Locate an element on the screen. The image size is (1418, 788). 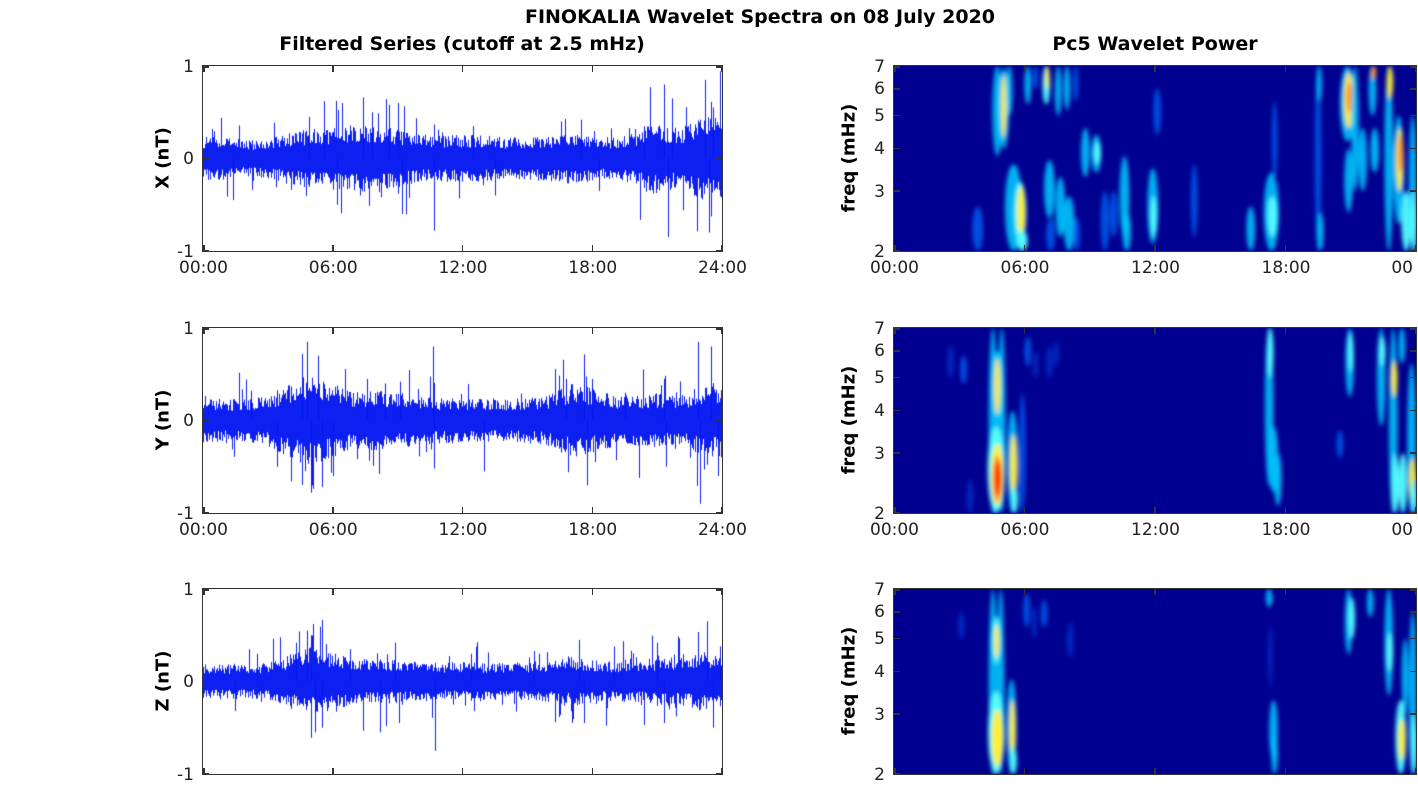
filtered-series-column-title: Filtered Series (cutoff at 2.5 mHz) is located at coordinates (462, 44).